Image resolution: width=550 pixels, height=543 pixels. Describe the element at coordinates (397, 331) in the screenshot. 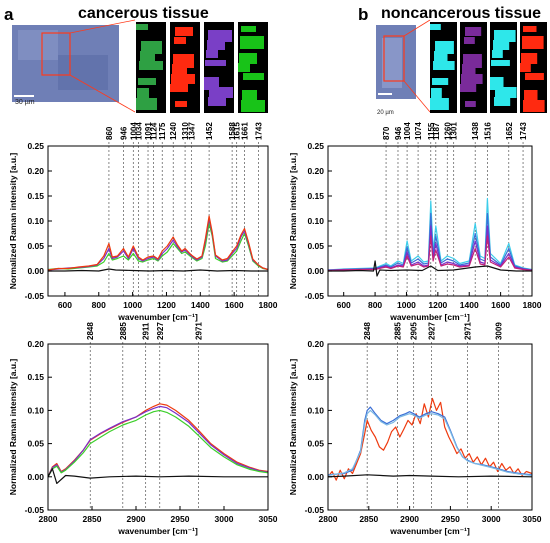

I see `peak-label-2885: 2885` at that location.